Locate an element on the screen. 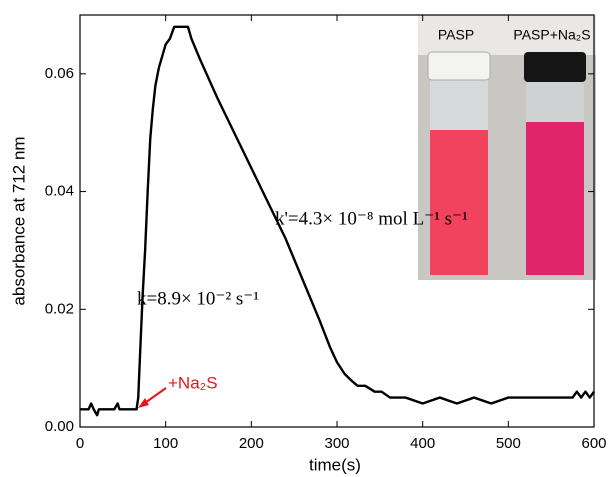  annotation: k'=4.3× 10⁻⁸ mol L⁻¹ s⁻¹ is located at coordinates (371, 218).